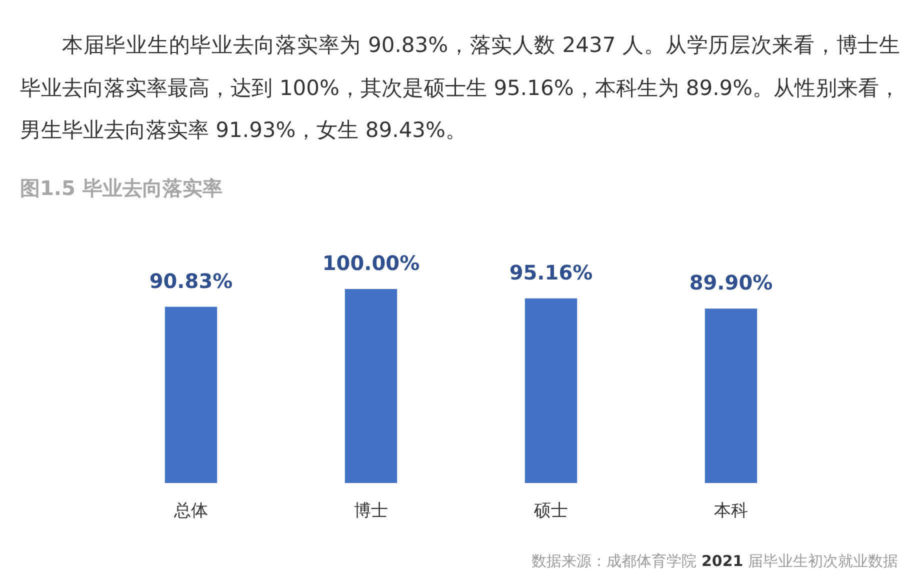 The image size is (916, 577). What do you see at coordinates (731, 511) in the screenshot?
I see `x-tick-label: 本科` at bounding box center [731, 511].